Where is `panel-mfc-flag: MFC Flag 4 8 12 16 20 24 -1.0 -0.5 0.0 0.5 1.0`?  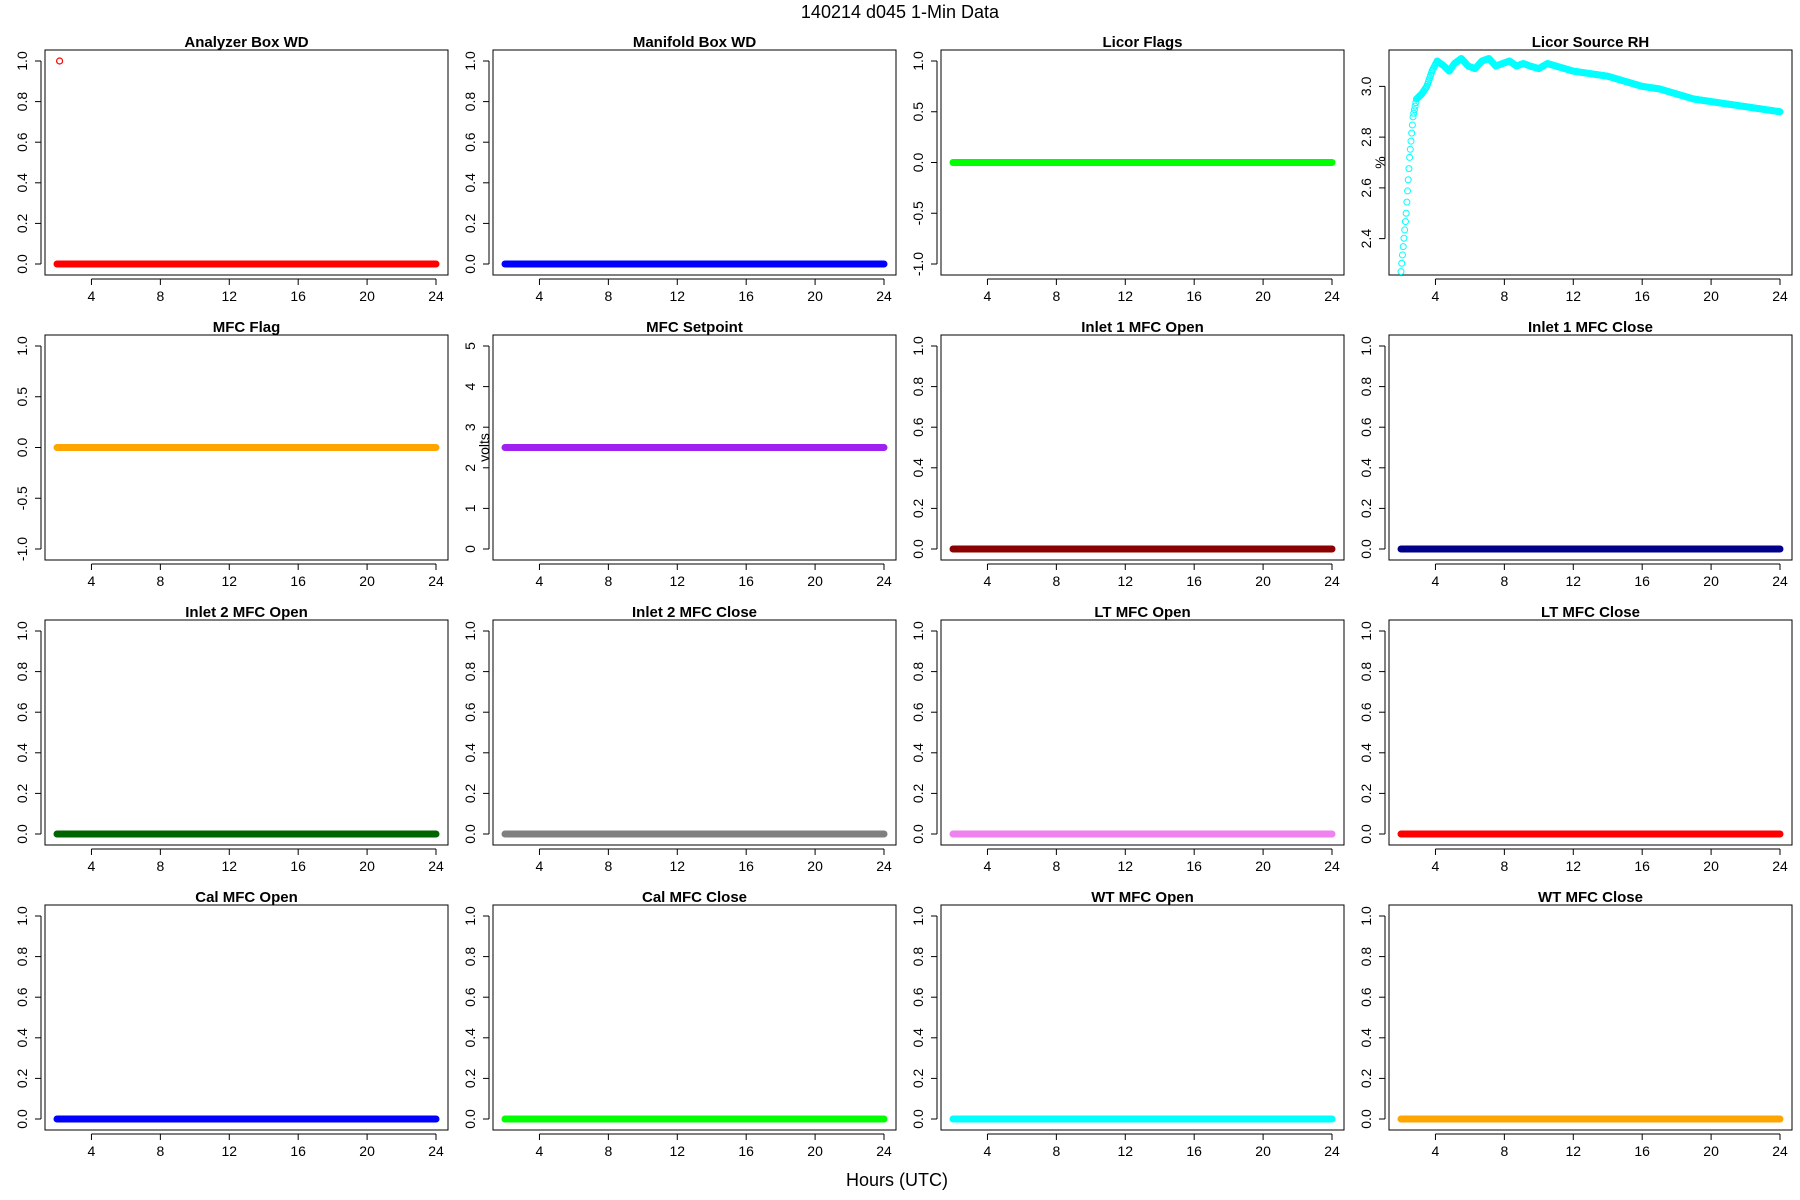
panel-mfc-flag: MFC Flag 4 8 12 16 20 24 -1.0 -0.5 0.0 0.5 1.0 is located at coordinates (231, 454).